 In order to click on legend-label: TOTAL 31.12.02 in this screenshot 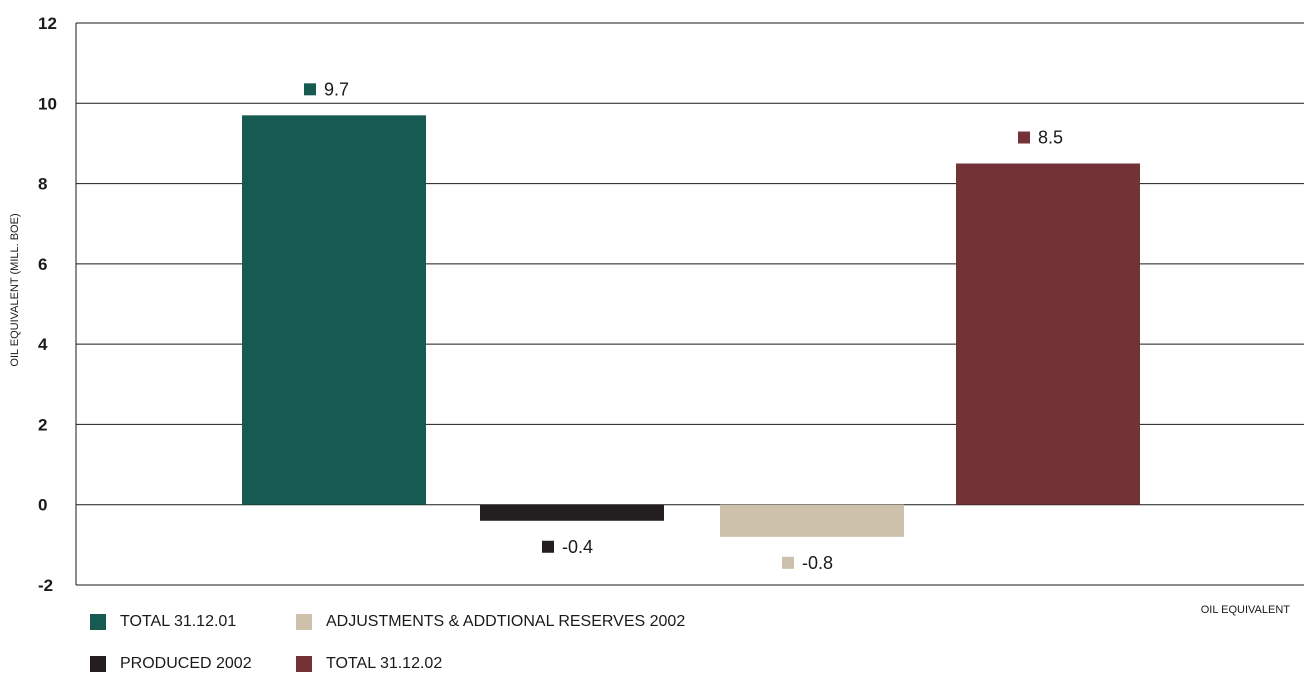, I will do `click(384, 663)`.